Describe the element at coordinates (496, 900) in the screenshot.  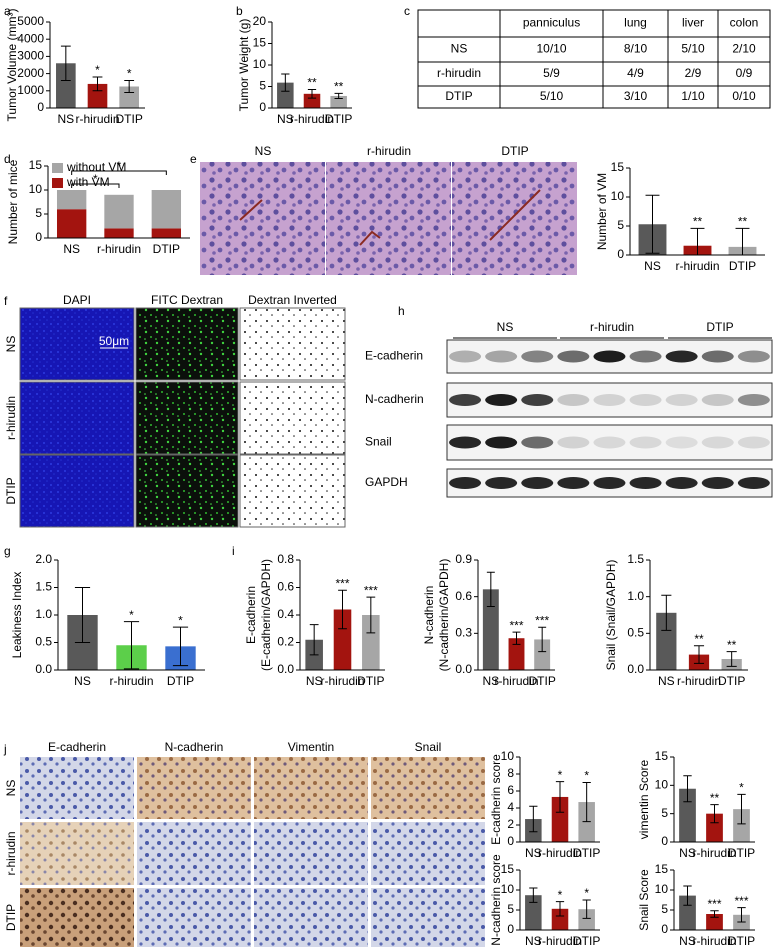
I see `y-axis-label: N-cadherin score` at that location.